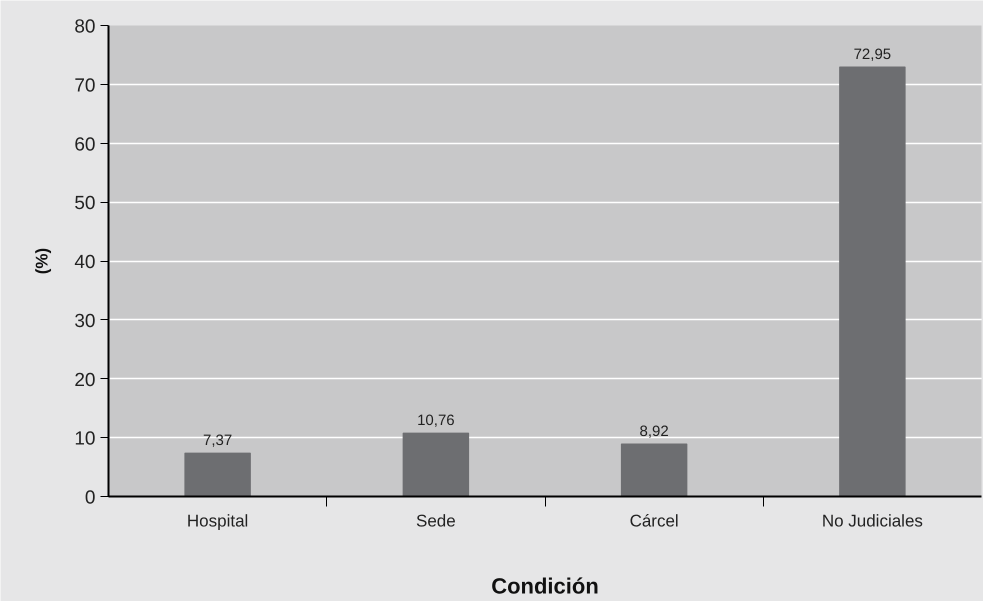  What do you see at coordinates (436, 521) in the screenshot?
I see `x-tick-label: Sede` at bounding box center [436, 521].